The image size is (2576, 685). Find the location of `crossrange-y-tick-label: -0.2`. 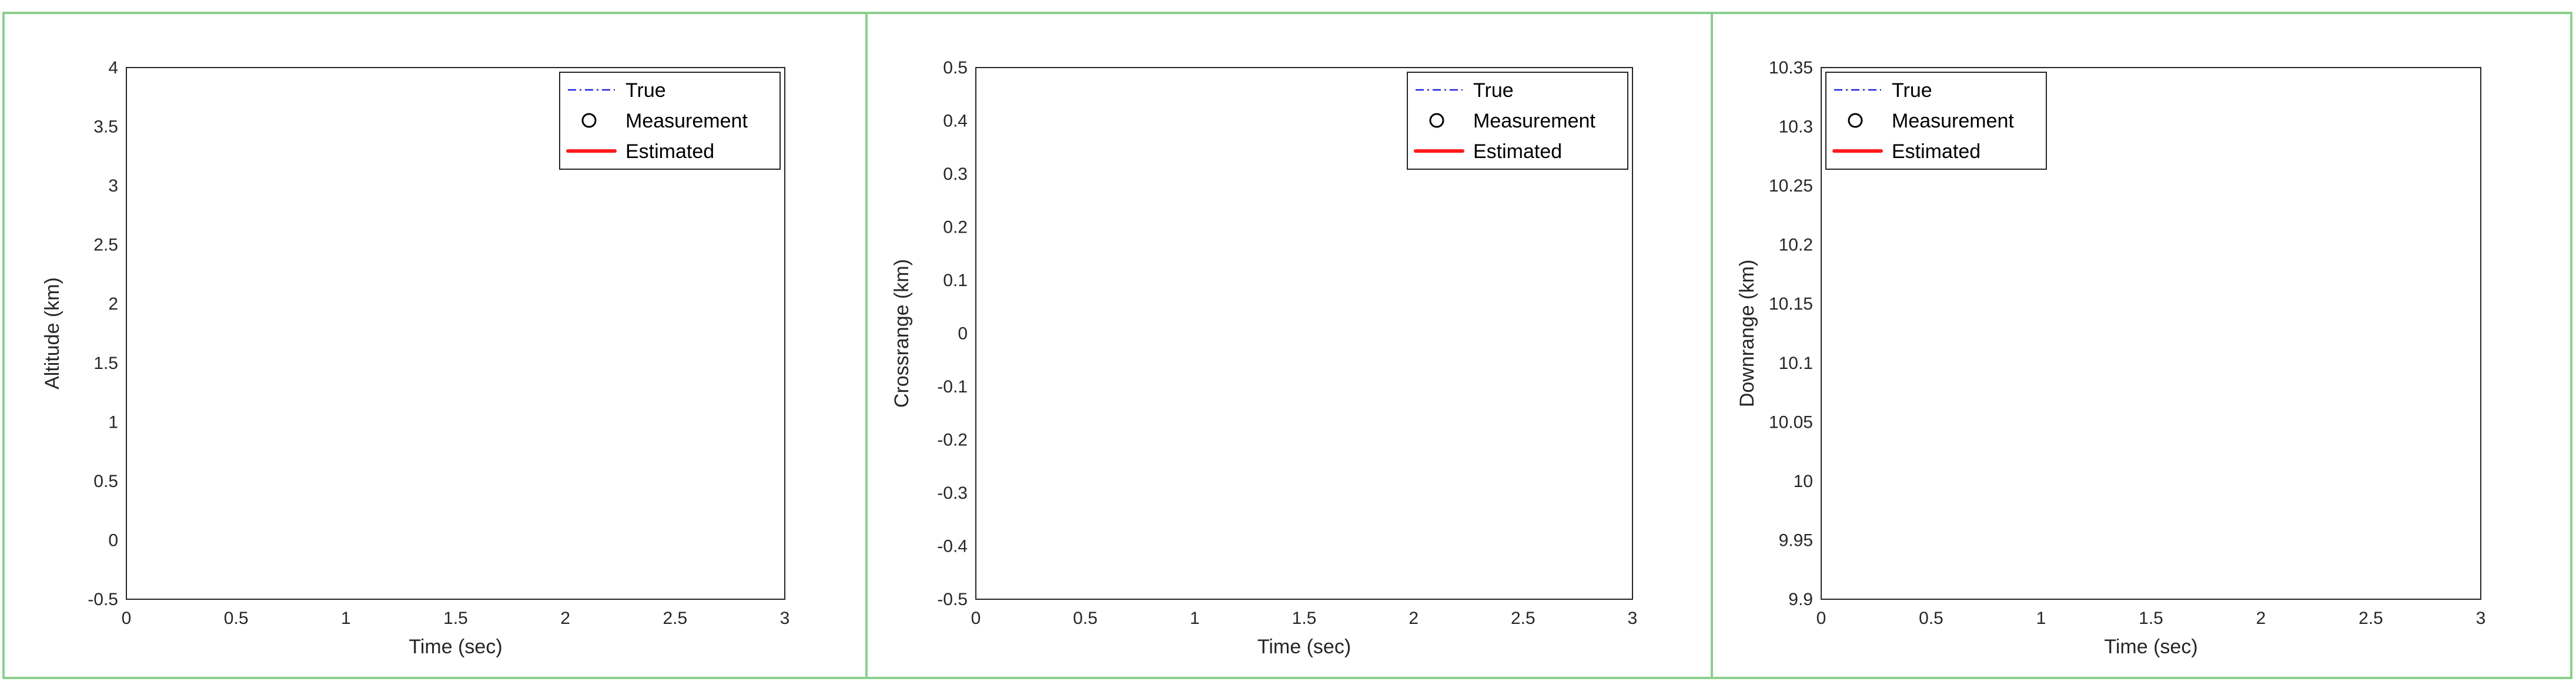

crossrange-y-tick-label: -0.2 is located at coordinates (952, 440).